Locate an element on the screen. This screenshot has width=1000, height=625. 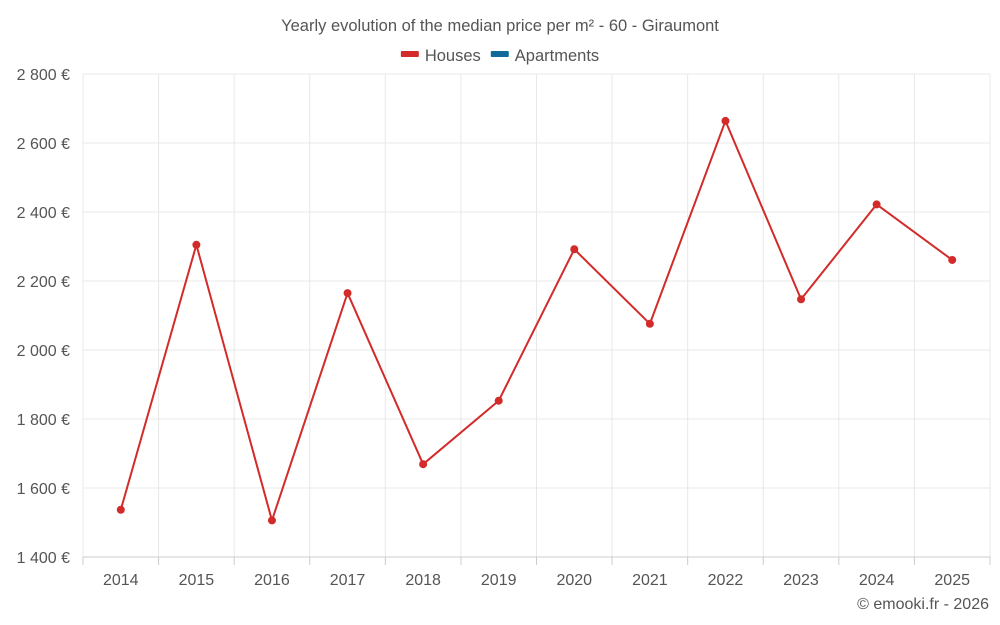
x-tick-label: 2018 is located at coordinates (423, 580).